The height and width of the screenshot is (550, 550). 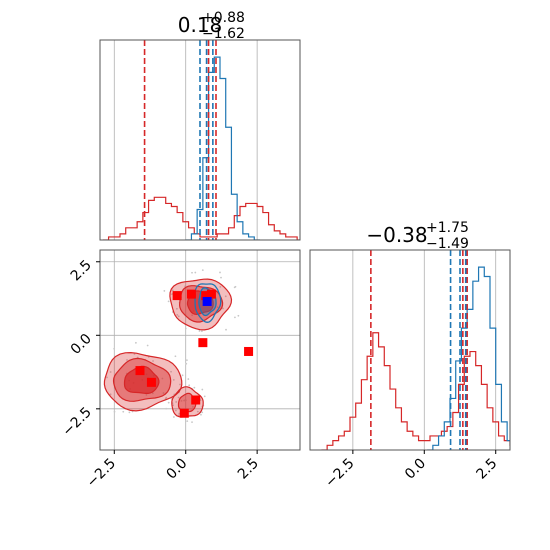 What do you see at coordinates (187, 402) in the screenshot?
I see `red-density-level` at bounding box center [187, 402].